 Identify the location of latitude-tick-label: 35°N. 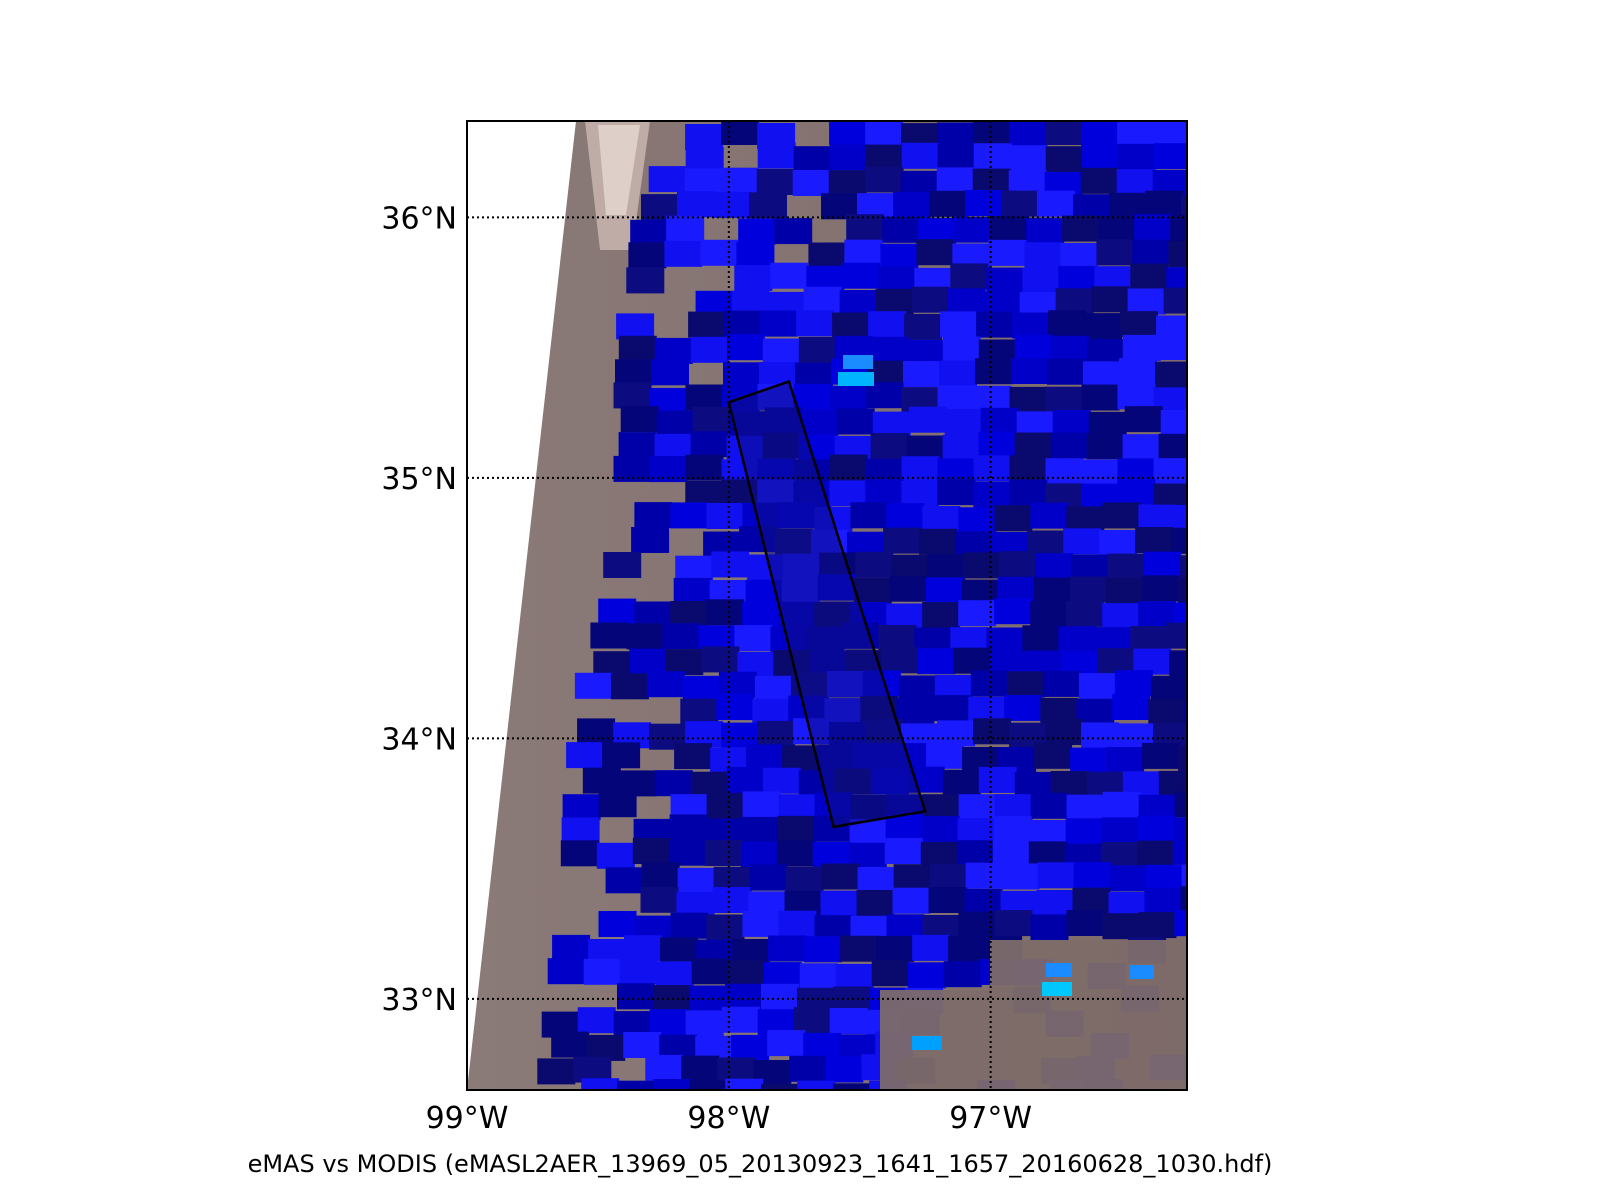
(419, 479).